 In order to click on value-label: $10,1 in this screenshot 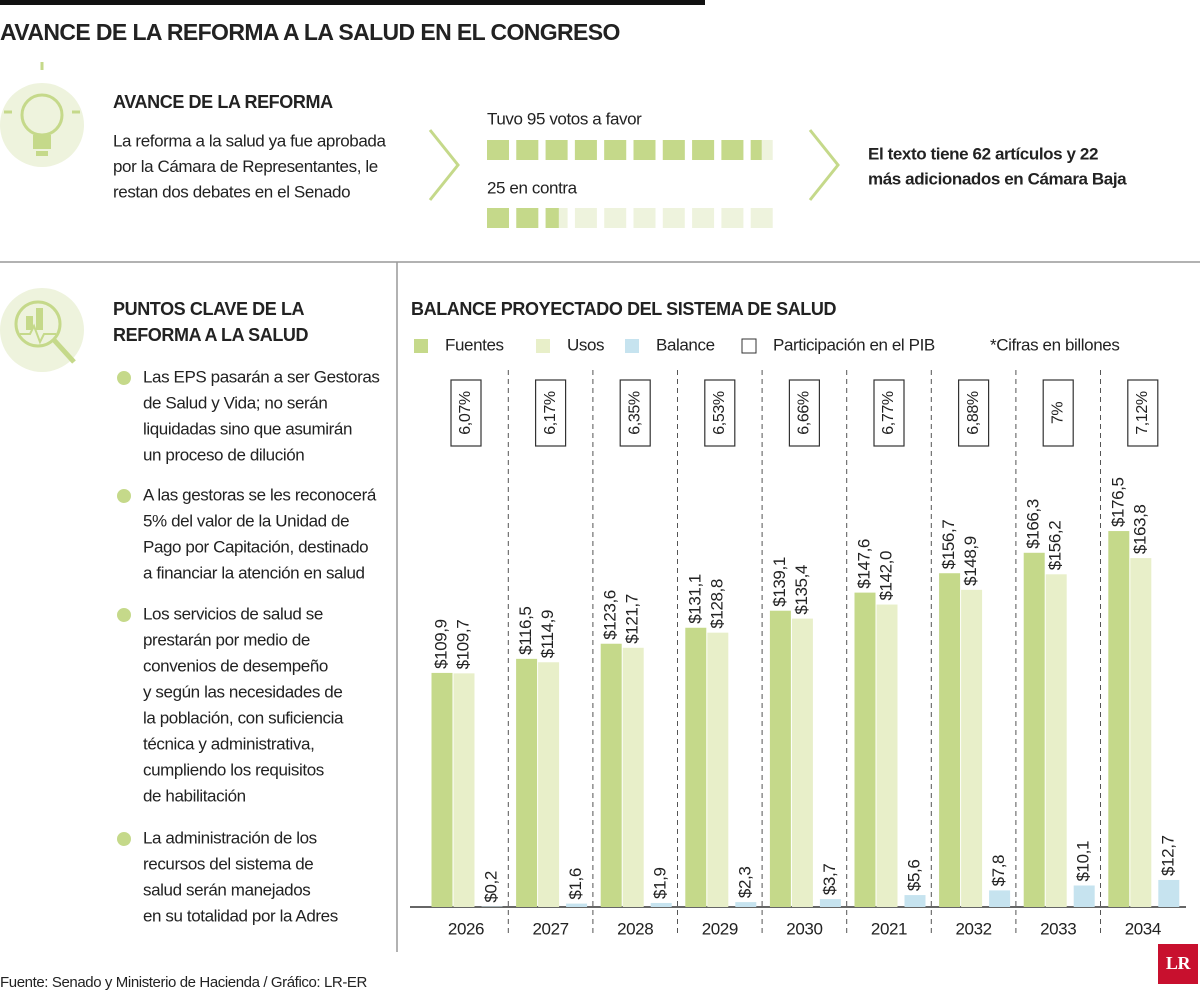, I will do `click(1083, 861)`.